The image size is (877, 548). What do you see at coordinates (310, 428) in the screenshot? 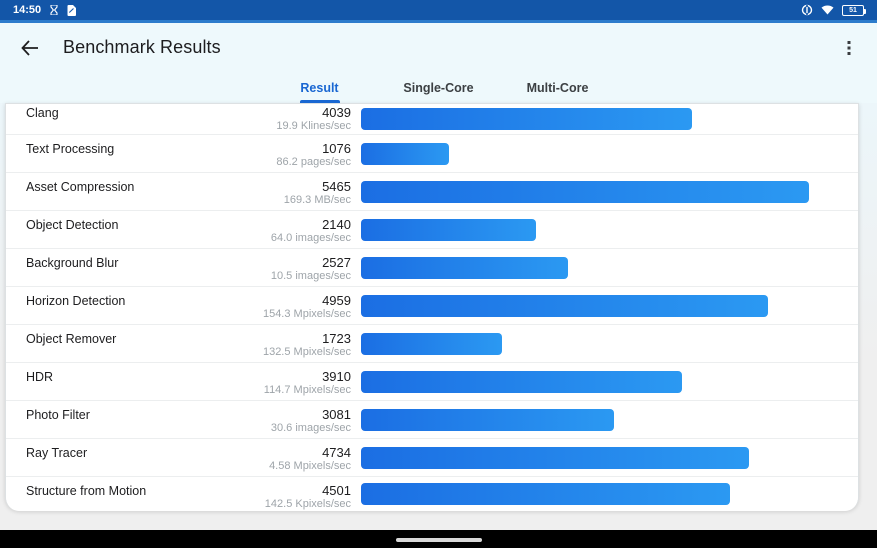
I see `benchmark-rate: 30.6 images/sec` at bounding box center [310, 428].